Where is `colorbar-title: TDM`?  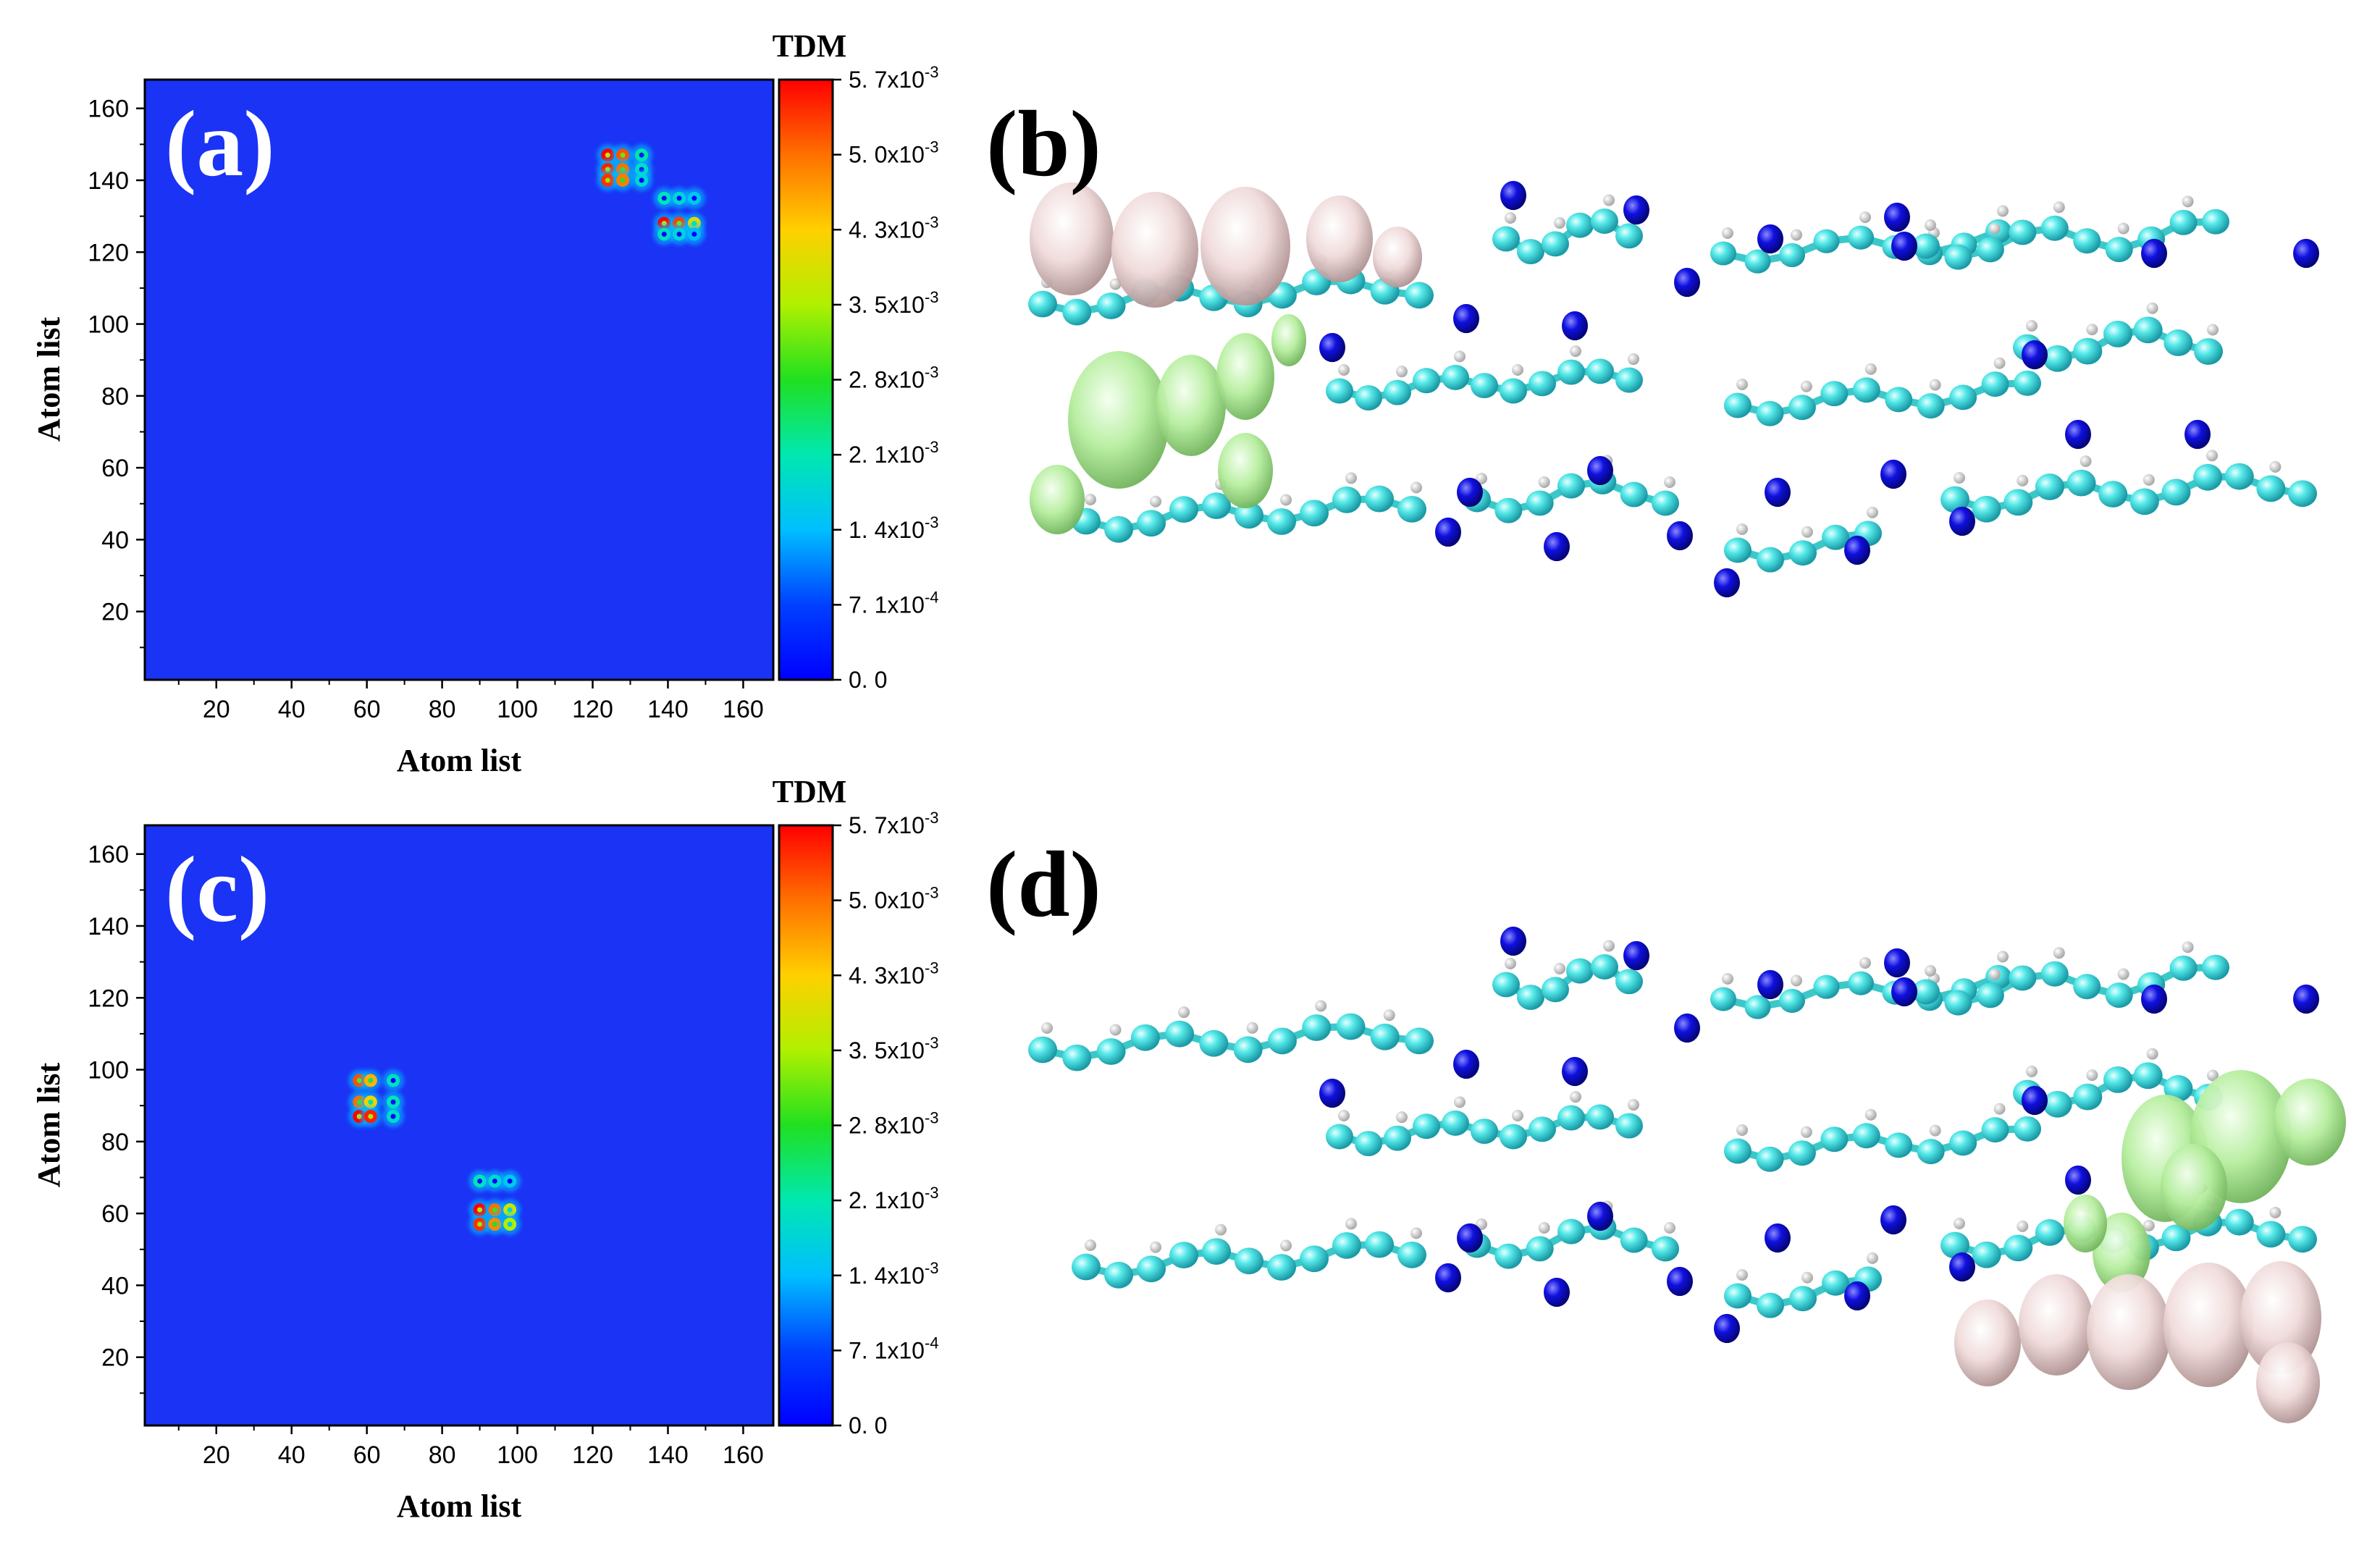
colorbar-title: TDM is located at coordinates (810, 46).